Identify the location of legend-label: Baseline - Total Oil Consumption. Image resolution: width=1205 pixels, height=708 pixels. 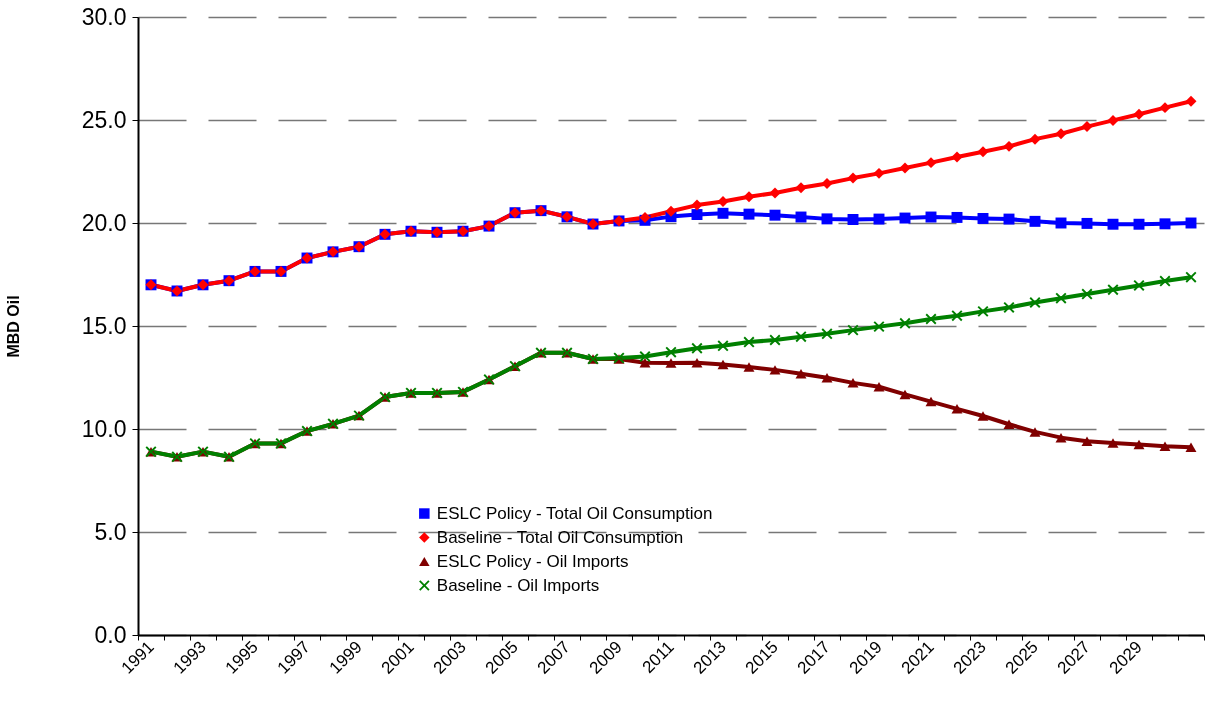
(560, 537).